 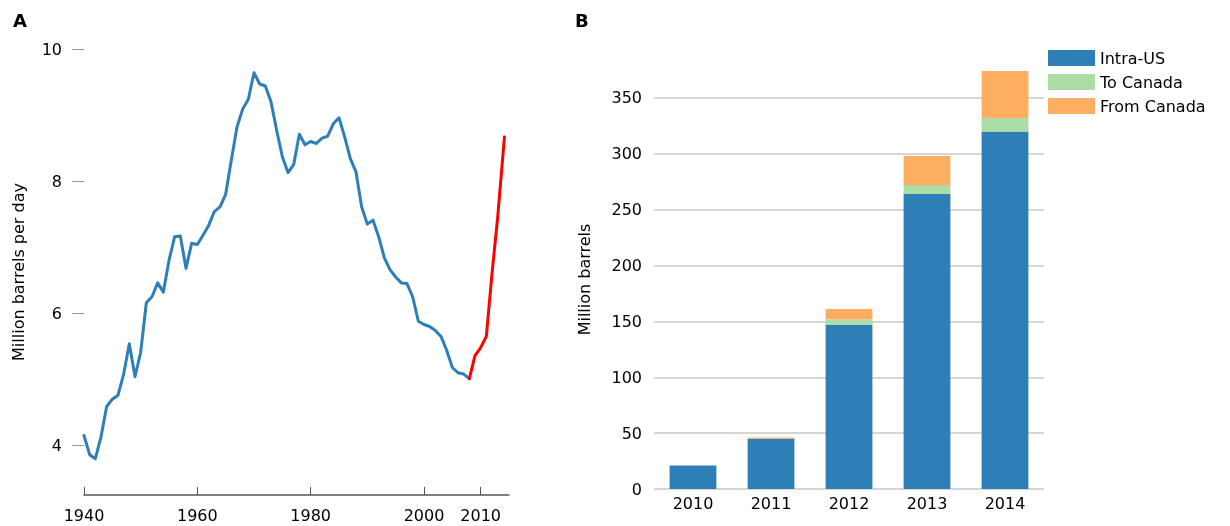 I want to click on legend-label: From Canada, so click(x=1153, y=106).